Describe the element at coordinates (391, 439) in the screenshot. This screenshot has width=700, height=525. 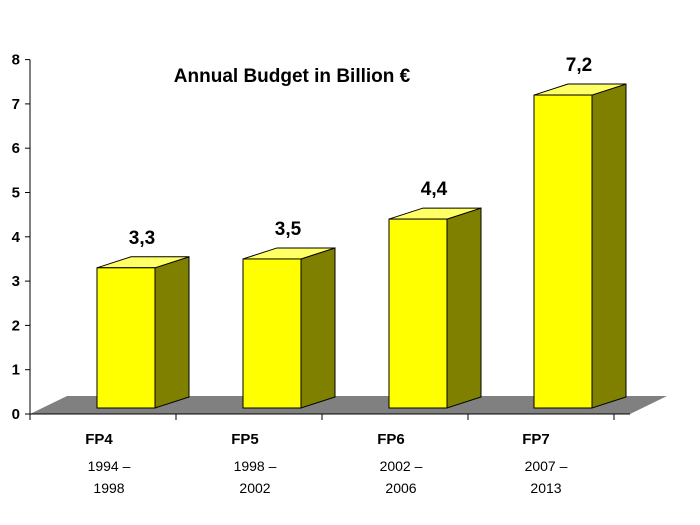
I see `x-tick-label: FP6` at that location.